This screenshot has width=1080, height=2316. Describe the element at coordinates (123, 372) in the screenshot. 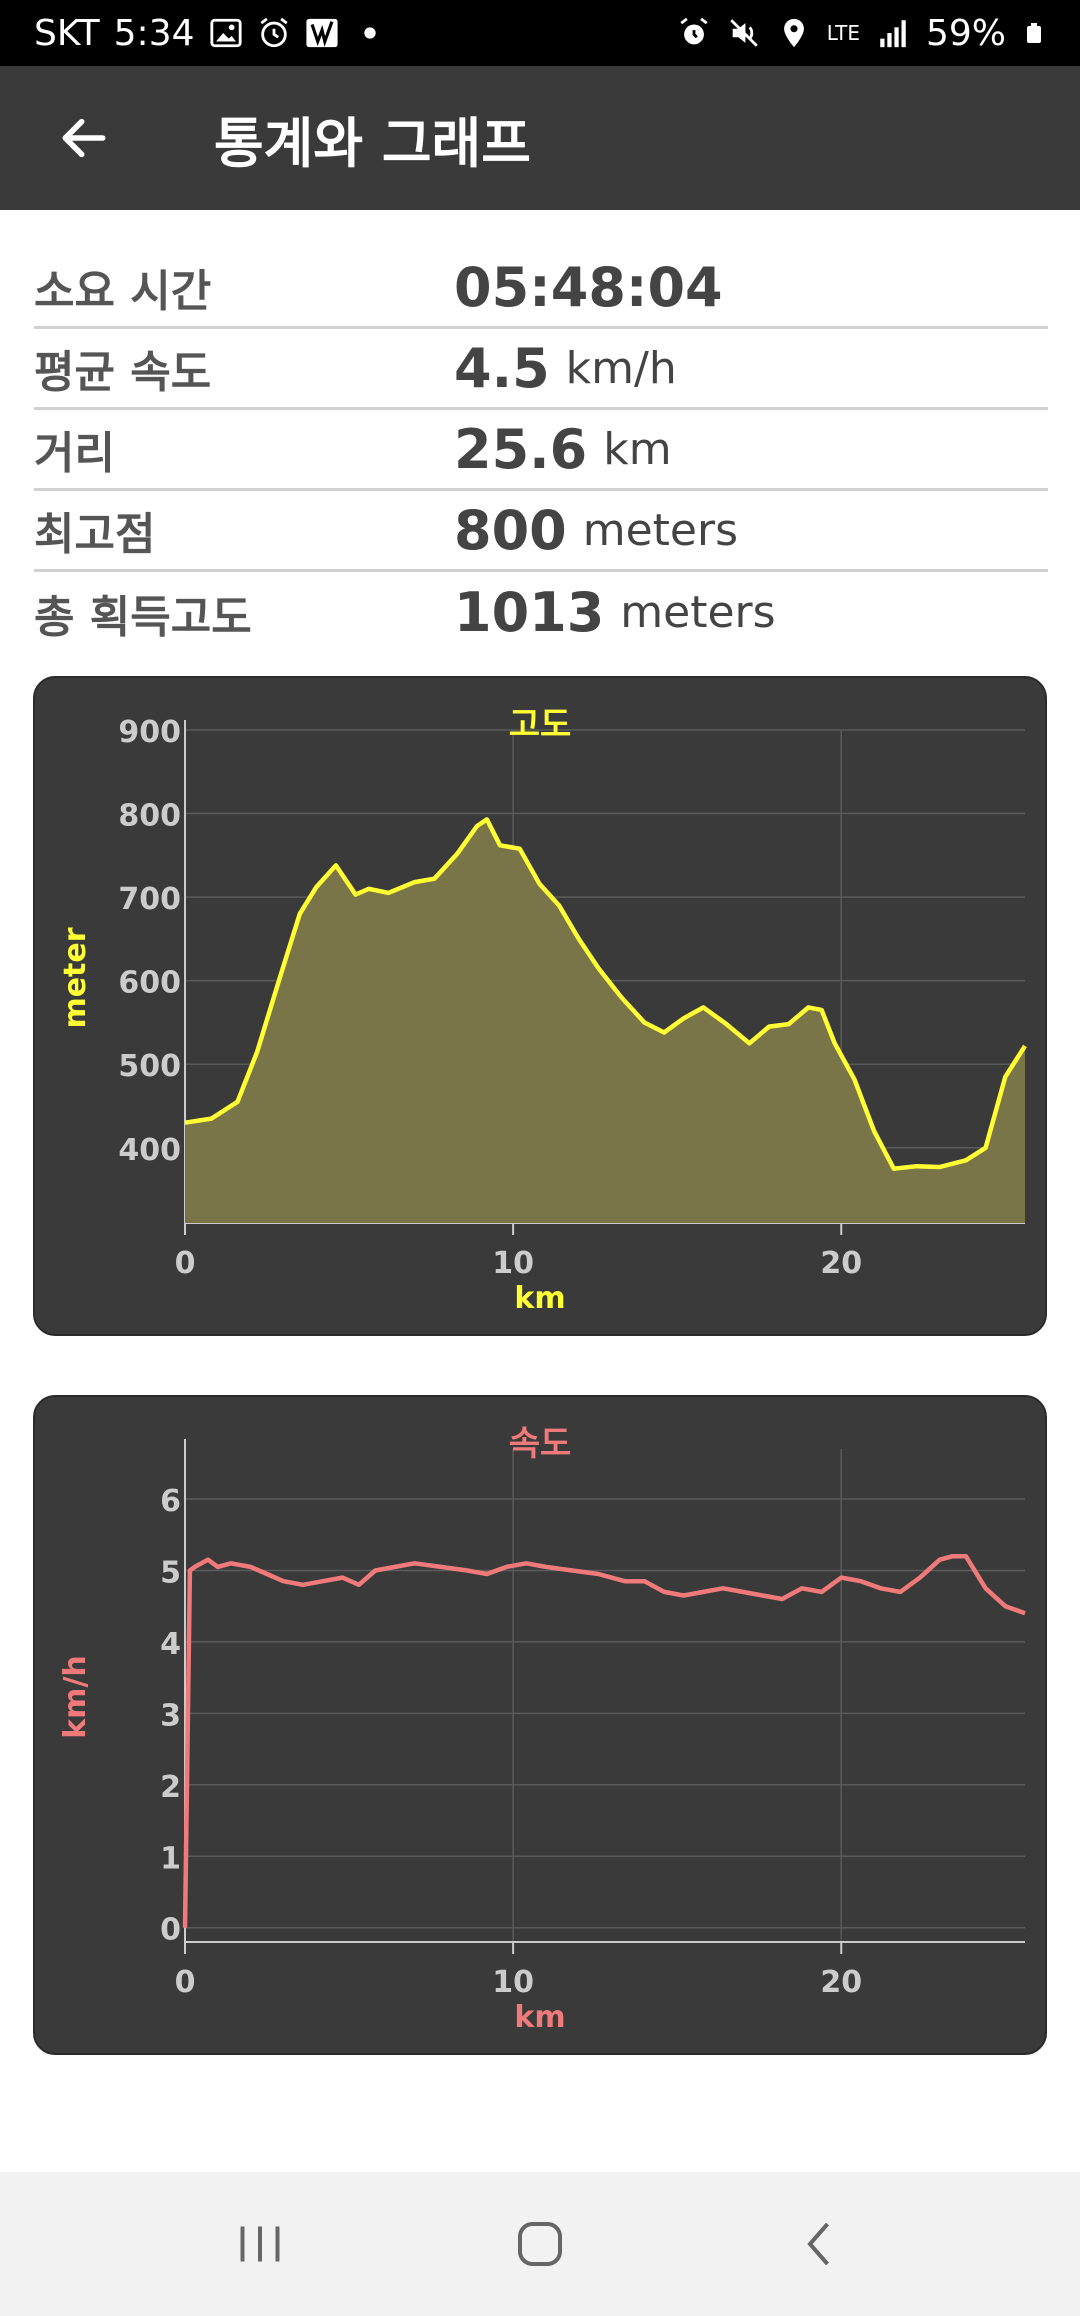

I see `stat-label: 평균 속도` at that location.